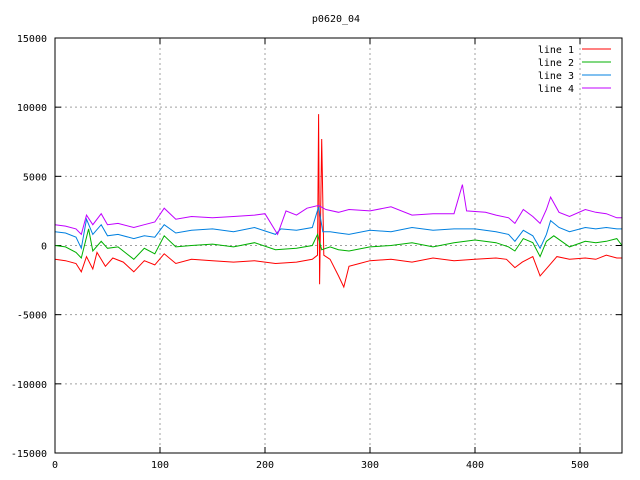 The height and width of the screenshot is (480, 640). Describe the element at coordinates (32, 108) in the screenshot. I see `y-tick-label: 10000` at that location.